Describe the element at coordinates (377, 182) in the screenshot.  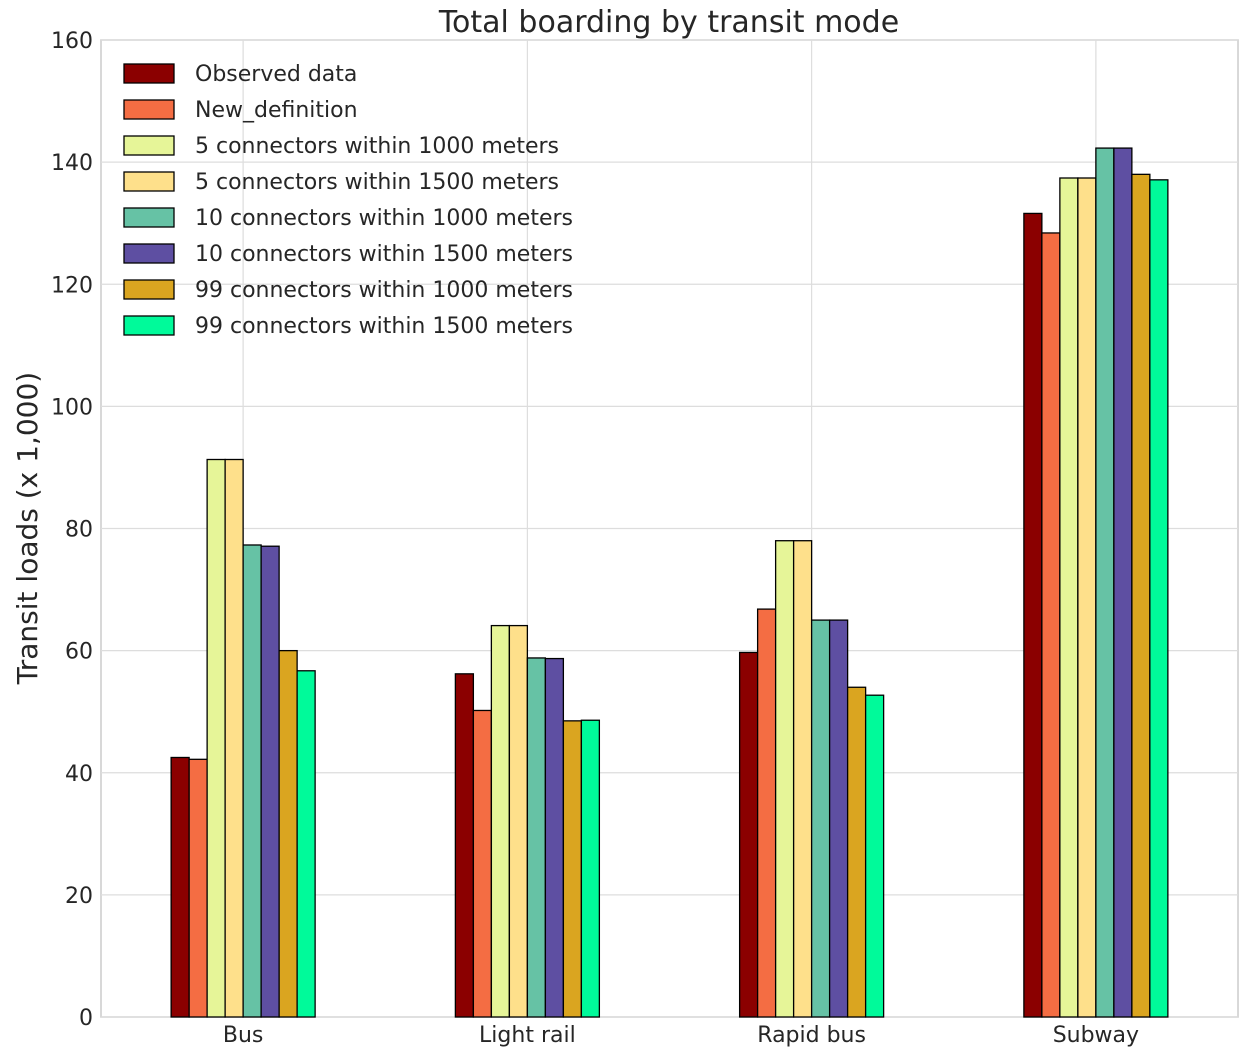
I see `legend-label: 5 connectors within 1500 meters` at that location.